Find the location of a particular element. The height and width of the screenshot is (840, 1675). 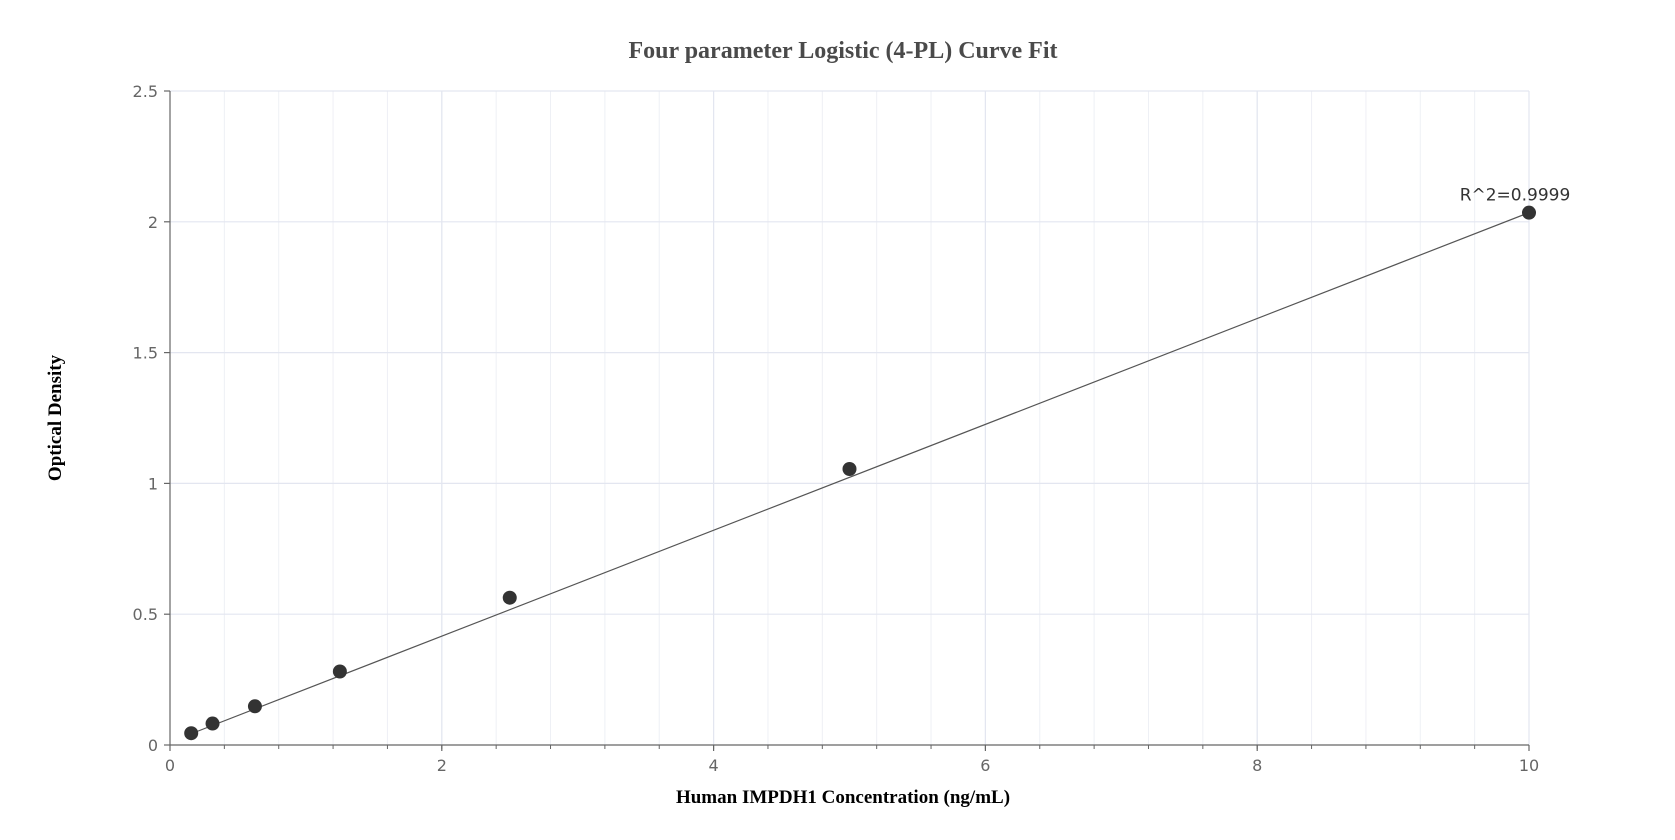

y-axis-label: Optical Density is located at coordinates (55, 417).